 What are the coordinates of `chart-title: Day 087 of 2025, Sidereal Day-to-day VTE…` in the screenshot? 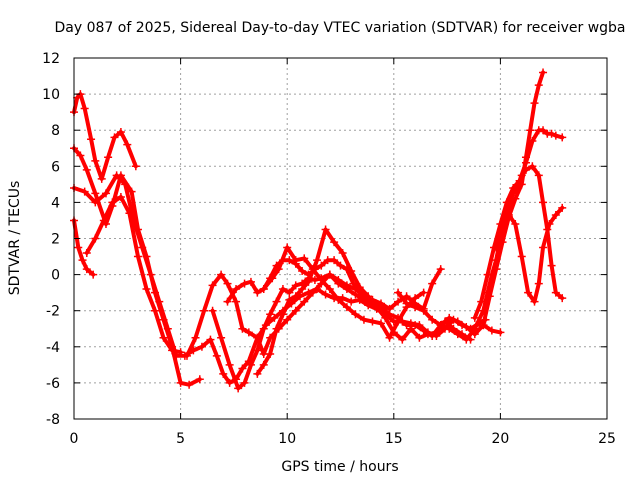 It's located at (339, 28).